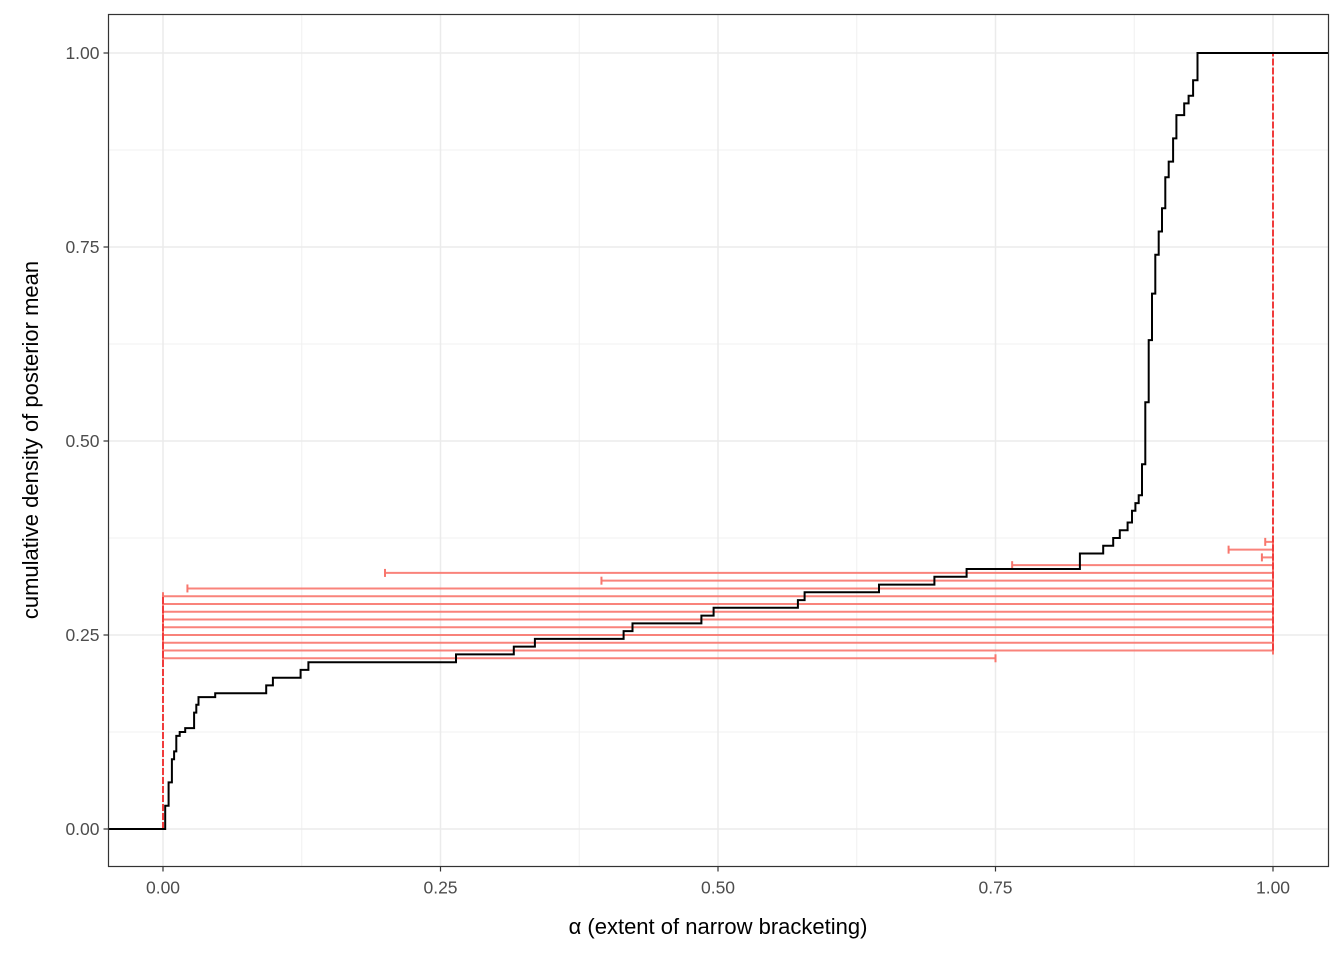 This screenshot has width=1344, height=960. I want to click on x-tick-label: 1.00, so click(1273, 888).